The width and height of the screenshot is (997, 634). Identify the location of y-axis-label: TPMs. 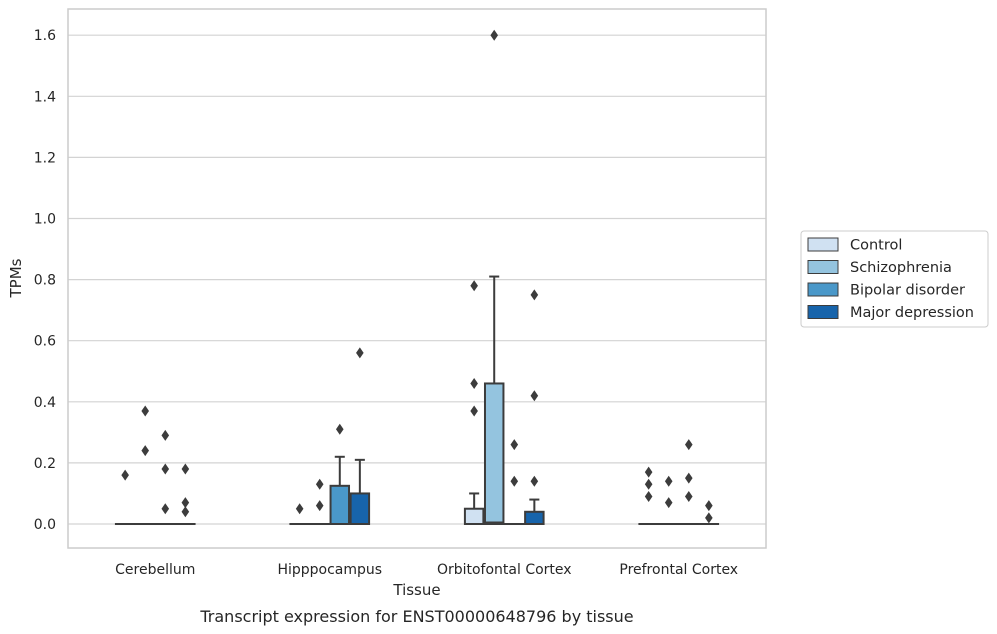
(16, 278).